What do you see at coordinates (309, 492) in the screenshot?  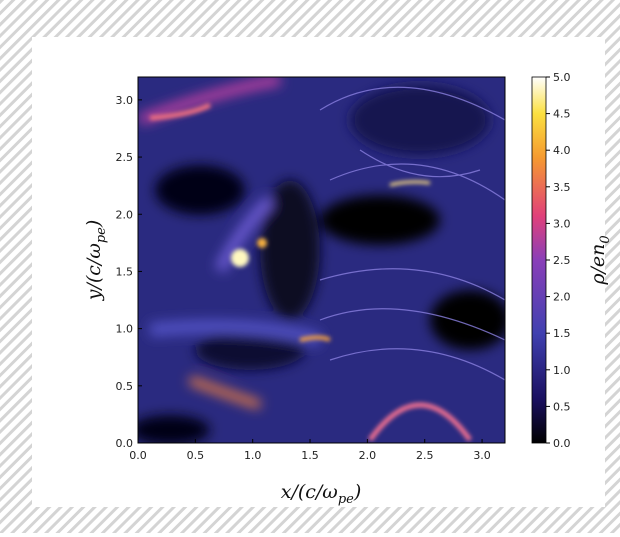 I see `x-label-text: x/(c/ω` at bounding box center [309, 492].